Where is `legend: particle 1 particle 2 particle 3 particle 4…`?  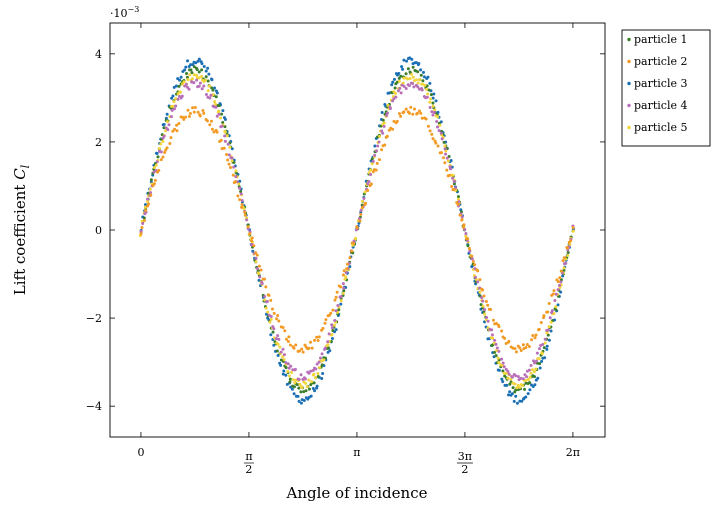
legend: particle 1 particle 2 particle 3 particle 4… is located at coordinates (666, 88).